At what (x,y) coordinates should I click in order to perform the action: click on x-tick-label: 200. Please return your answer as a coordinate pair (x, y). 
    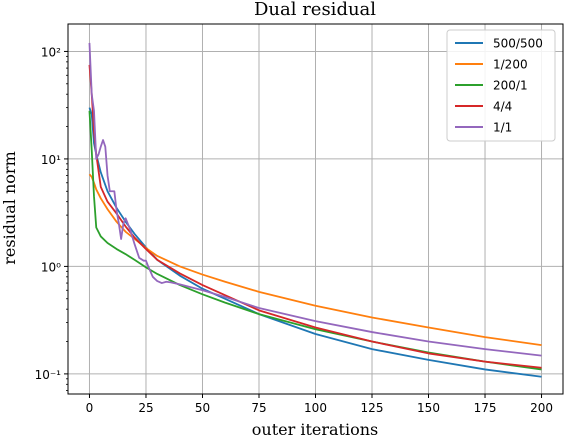
    Looking at the image, I should click on (541, 408).